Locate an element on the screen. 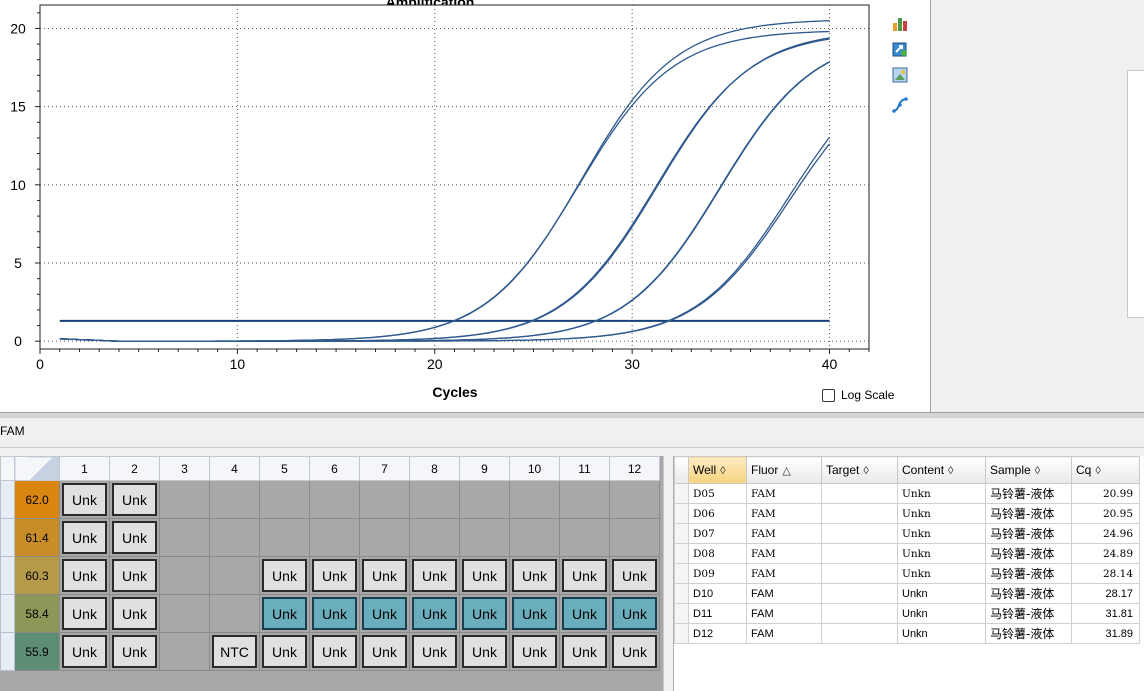 Image resolution: width=1144 pixels, height=691 pixels. plate-column-header: 12 is located at coordinates (634, 468).